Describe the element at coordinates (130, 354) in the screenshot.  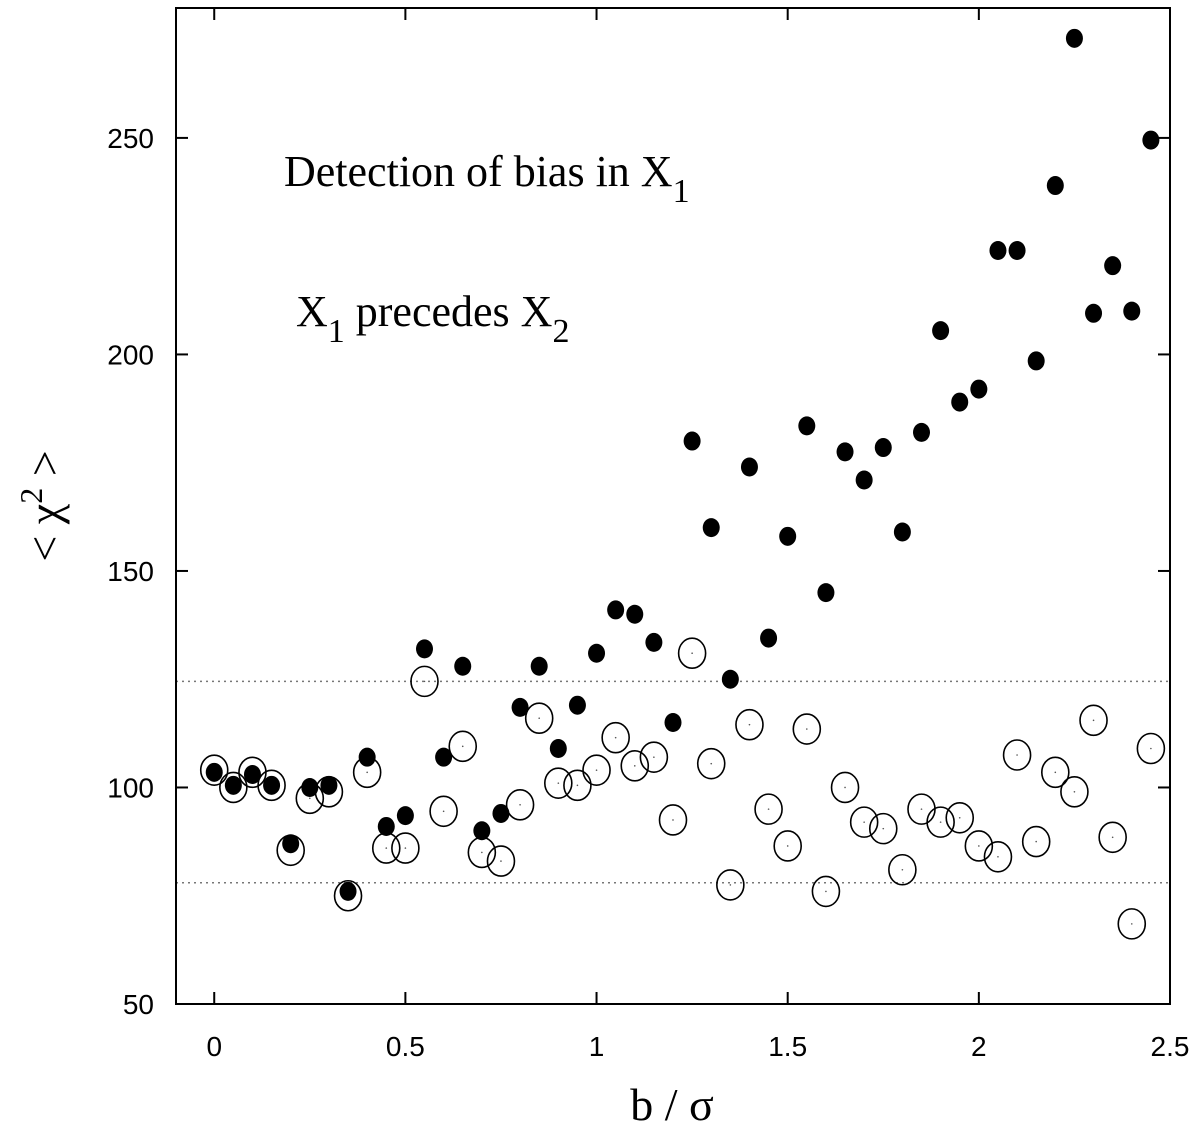
I see `y-tick-label: 200` at that location.